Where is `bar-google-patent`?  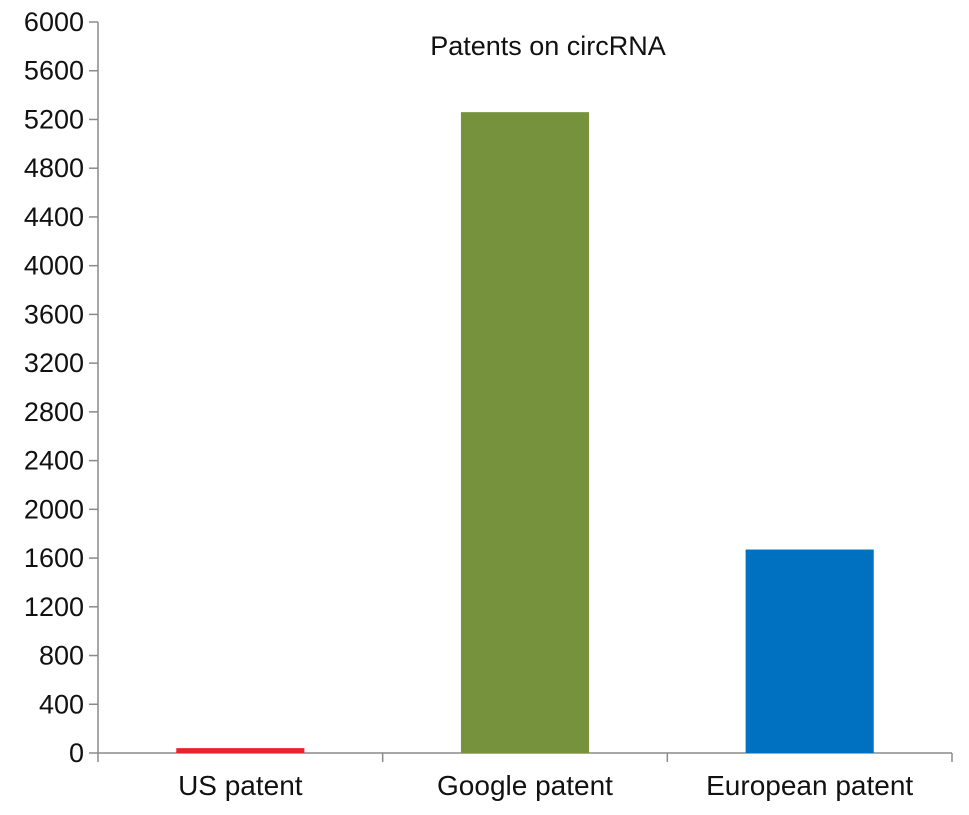 bar-google-patent is located at coordinates (525, 432).